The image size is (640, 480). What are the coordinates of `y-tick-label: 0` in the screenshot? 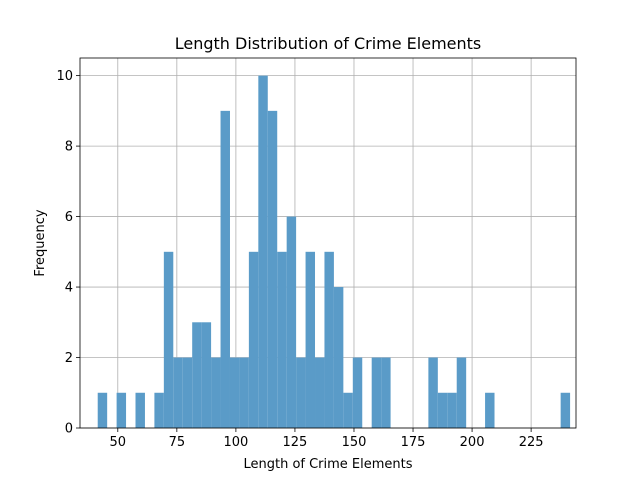 It's located at (69, 429).